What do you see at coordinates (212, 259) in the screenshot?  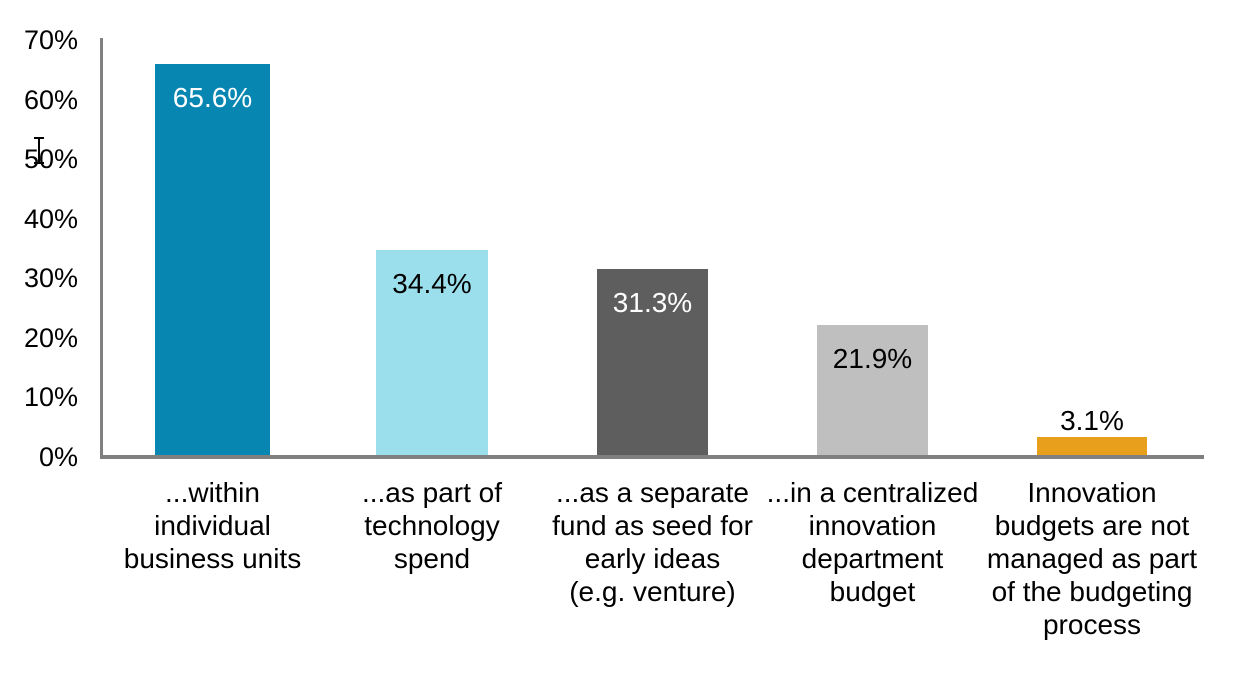 I see `bar-within-individual-business-units` at bounding box center [212, 259].